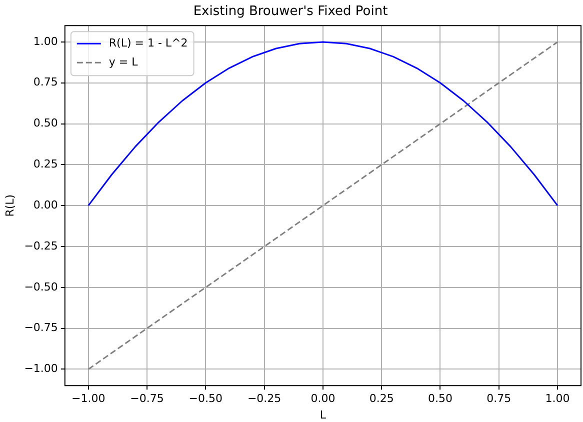 The image size is (583, 422). I want to click on x-tick-label: 0.75, so click(499, 399).